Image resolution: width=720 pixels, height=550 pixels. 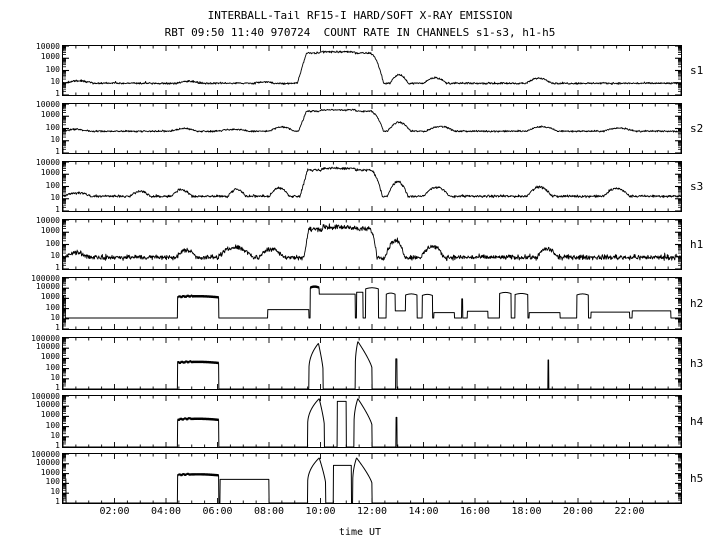 I want to click on x-tick-1600: 16:00, so click(x=475, y=511).